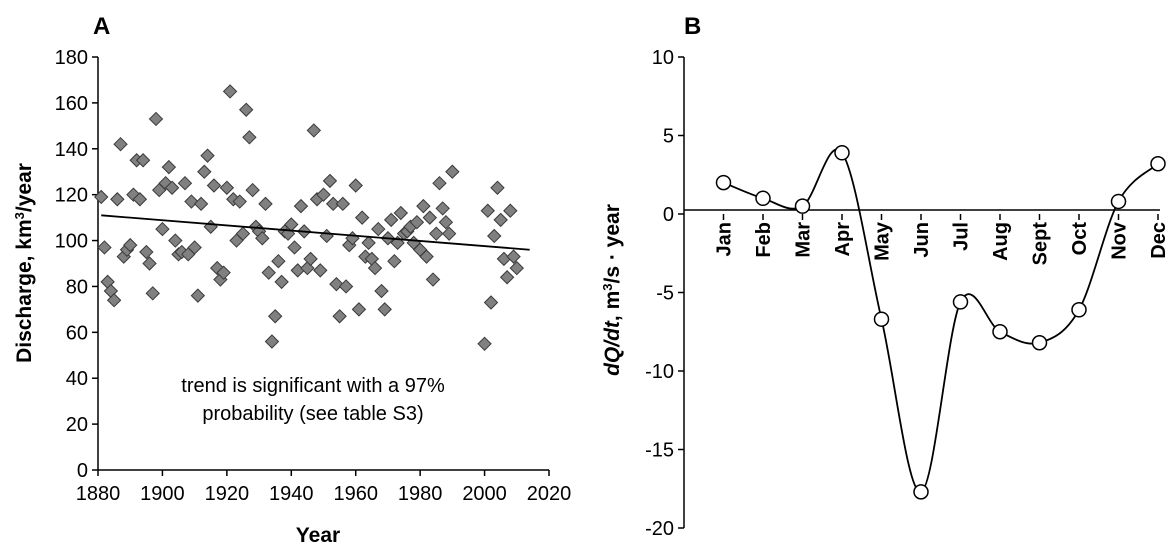 This screenshot has height=548, width=1171. I want to click on panel-a-y-axis-title: Discharge, km3/year, so click(24, 263).